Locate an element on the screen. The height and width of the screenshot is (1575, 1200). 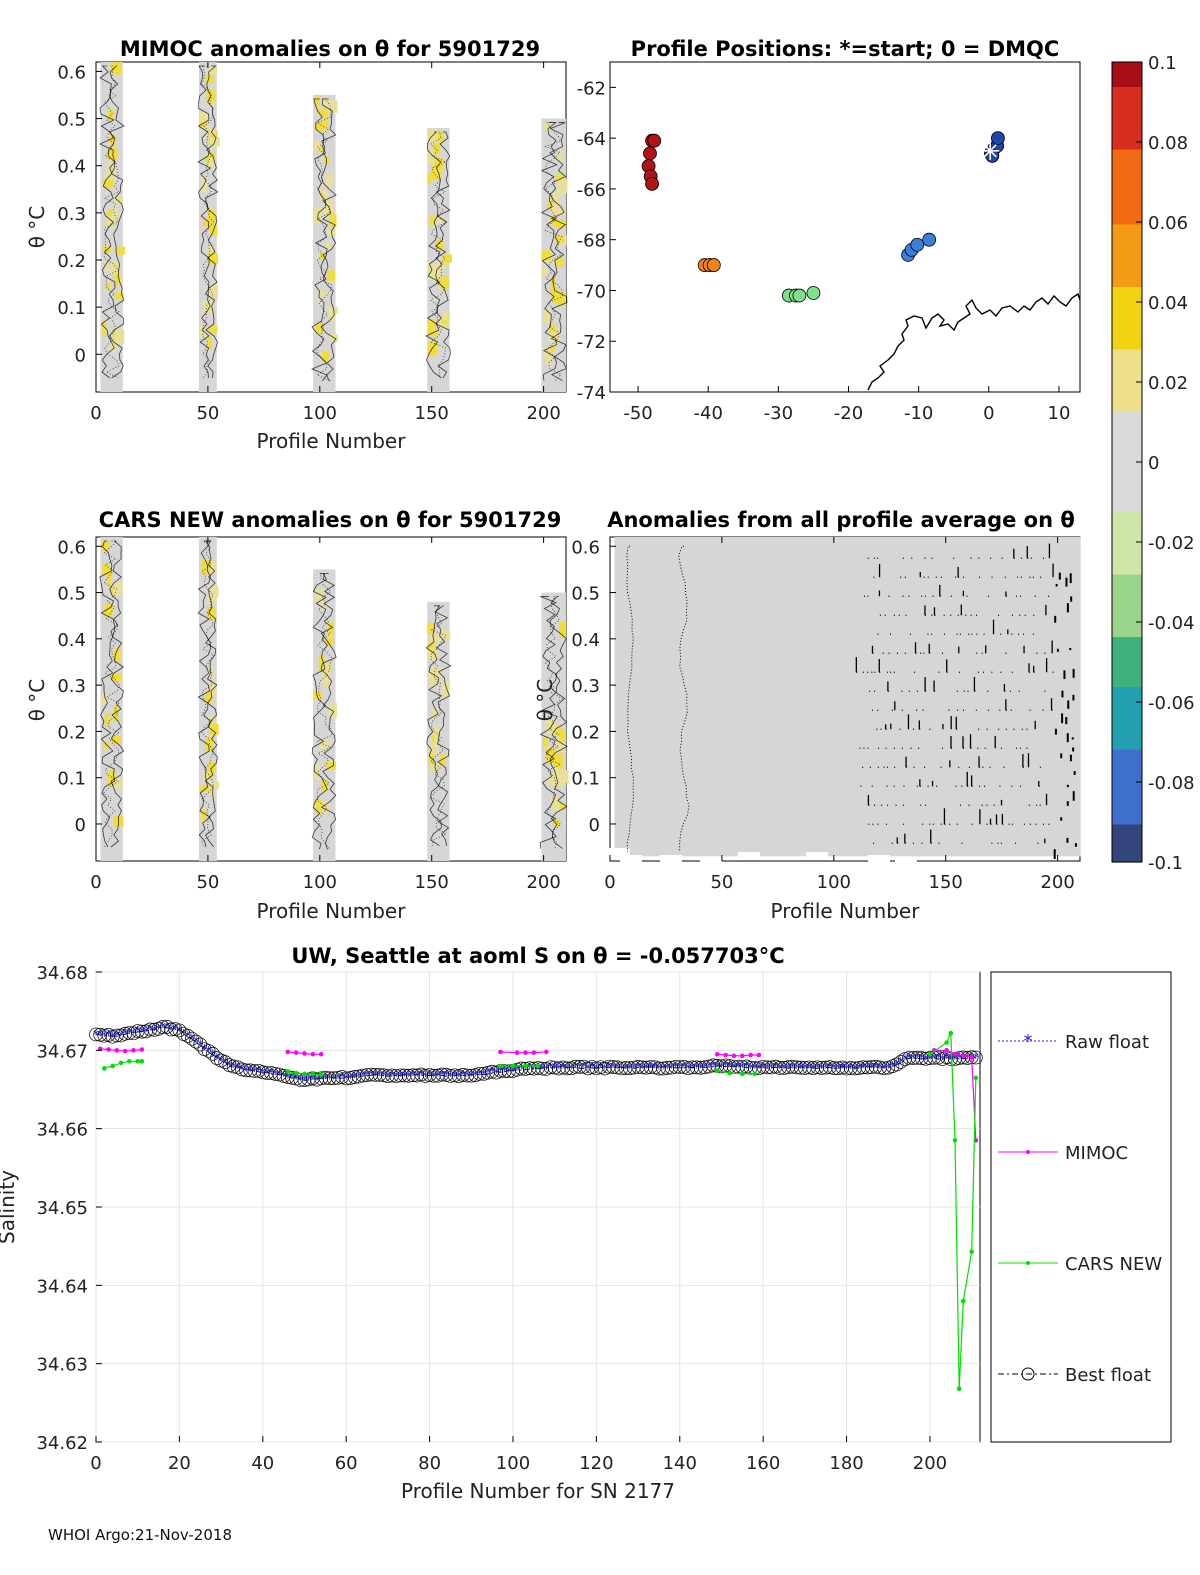
legend-raw-label: Raw float is located at coordinates (1107, 1042).